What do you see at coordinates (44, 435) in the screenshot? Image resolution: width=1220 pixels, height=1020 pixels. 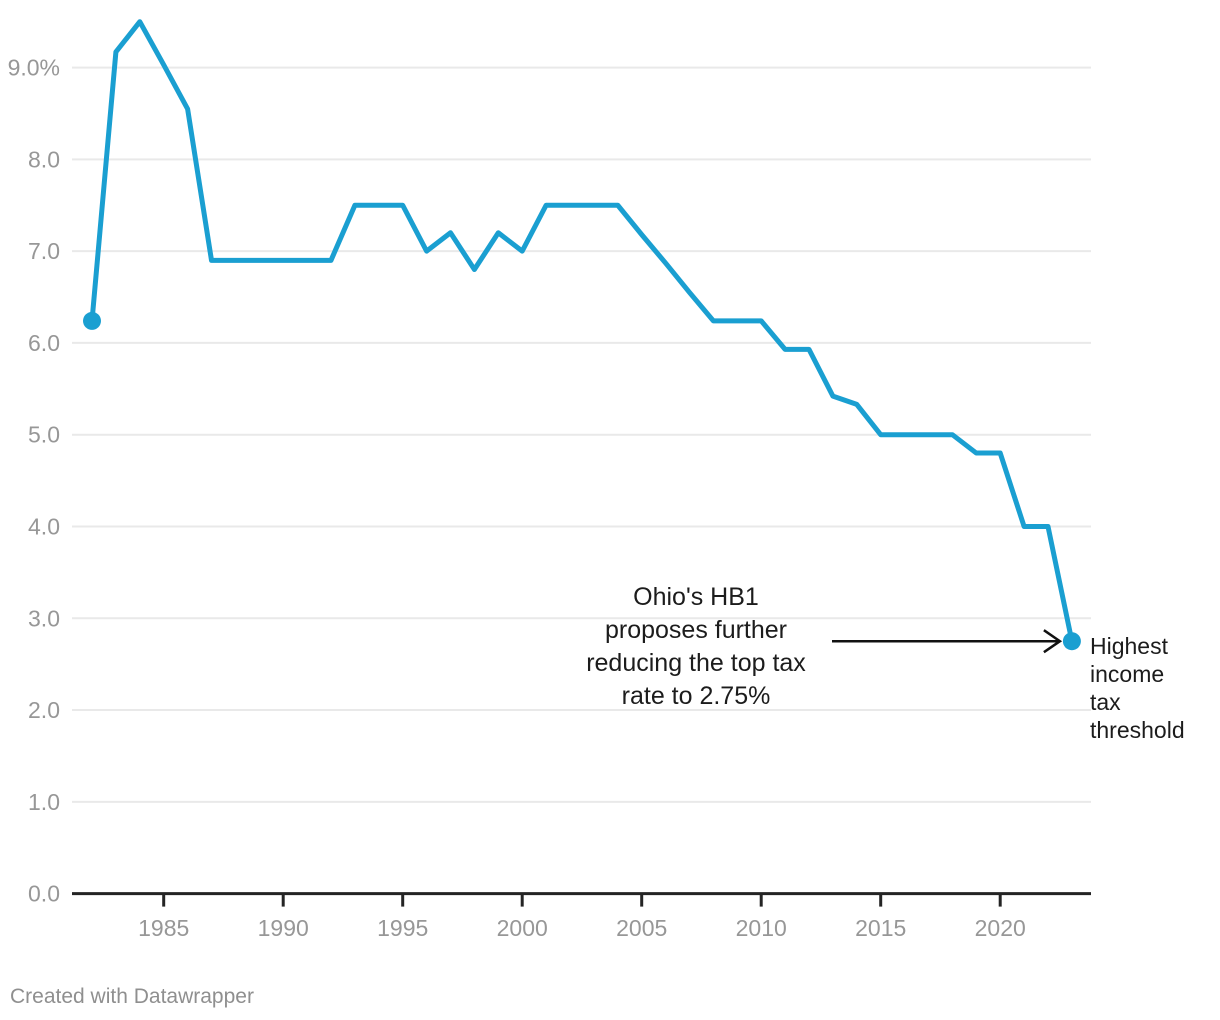 I see `y-tick-label: 5.0` at bounding box center [44, 435].